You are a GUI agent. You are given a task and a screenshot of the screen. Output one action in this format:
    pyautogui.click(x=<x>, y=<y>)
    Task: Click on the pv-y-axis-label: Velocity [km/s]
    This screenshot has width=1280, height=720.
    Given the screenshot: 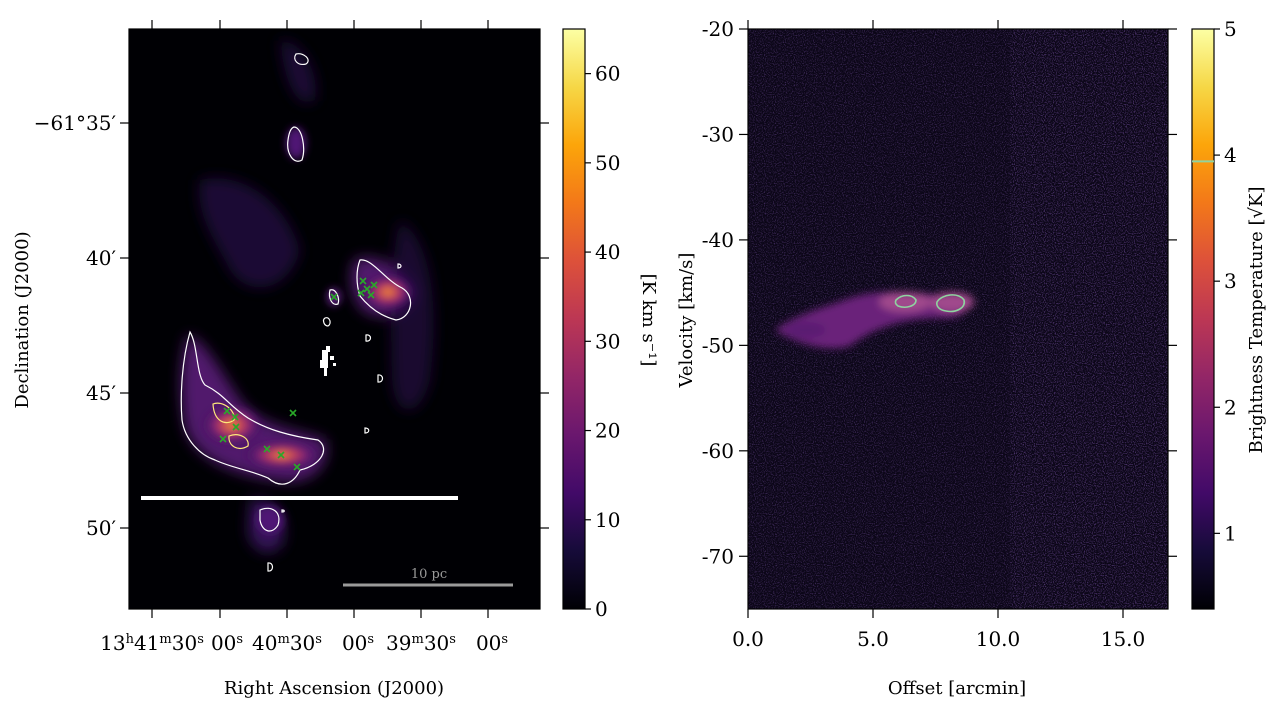 What is the action you would take?
    pyautogui.click(x=686, y=321)
    